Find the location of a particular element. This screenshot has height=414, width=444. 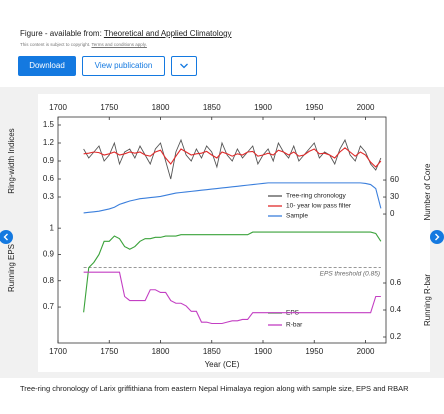

y2-tick-label: 0.6 is located at coordinates (396, 282).